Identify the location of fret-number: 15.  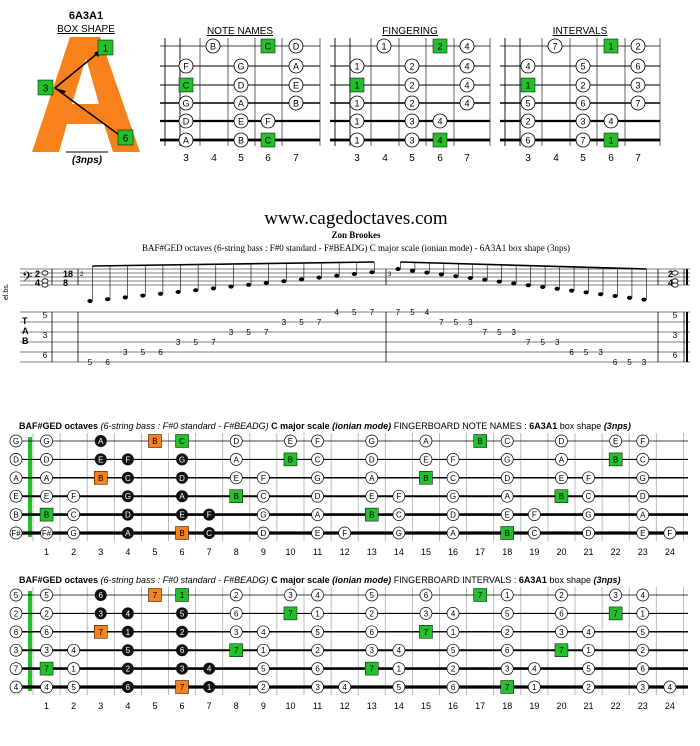
(426, 552).